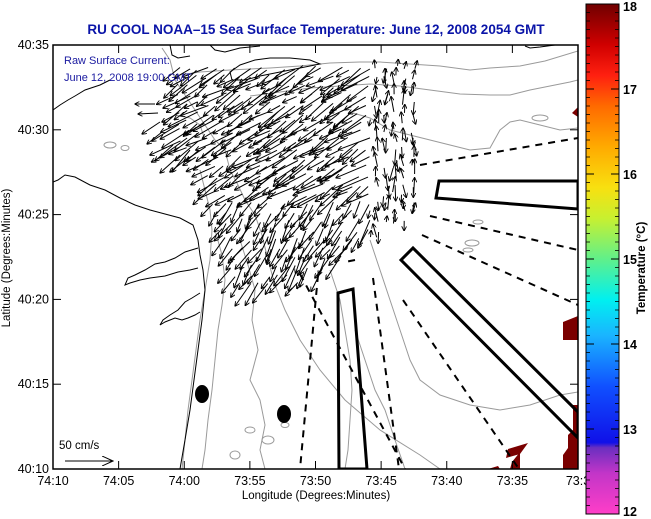 This screenshot has height=519, width=651. Describe the element at coordinates (380, 481) in the screenshot. I see `x-tick-label: 73:45` at that location.